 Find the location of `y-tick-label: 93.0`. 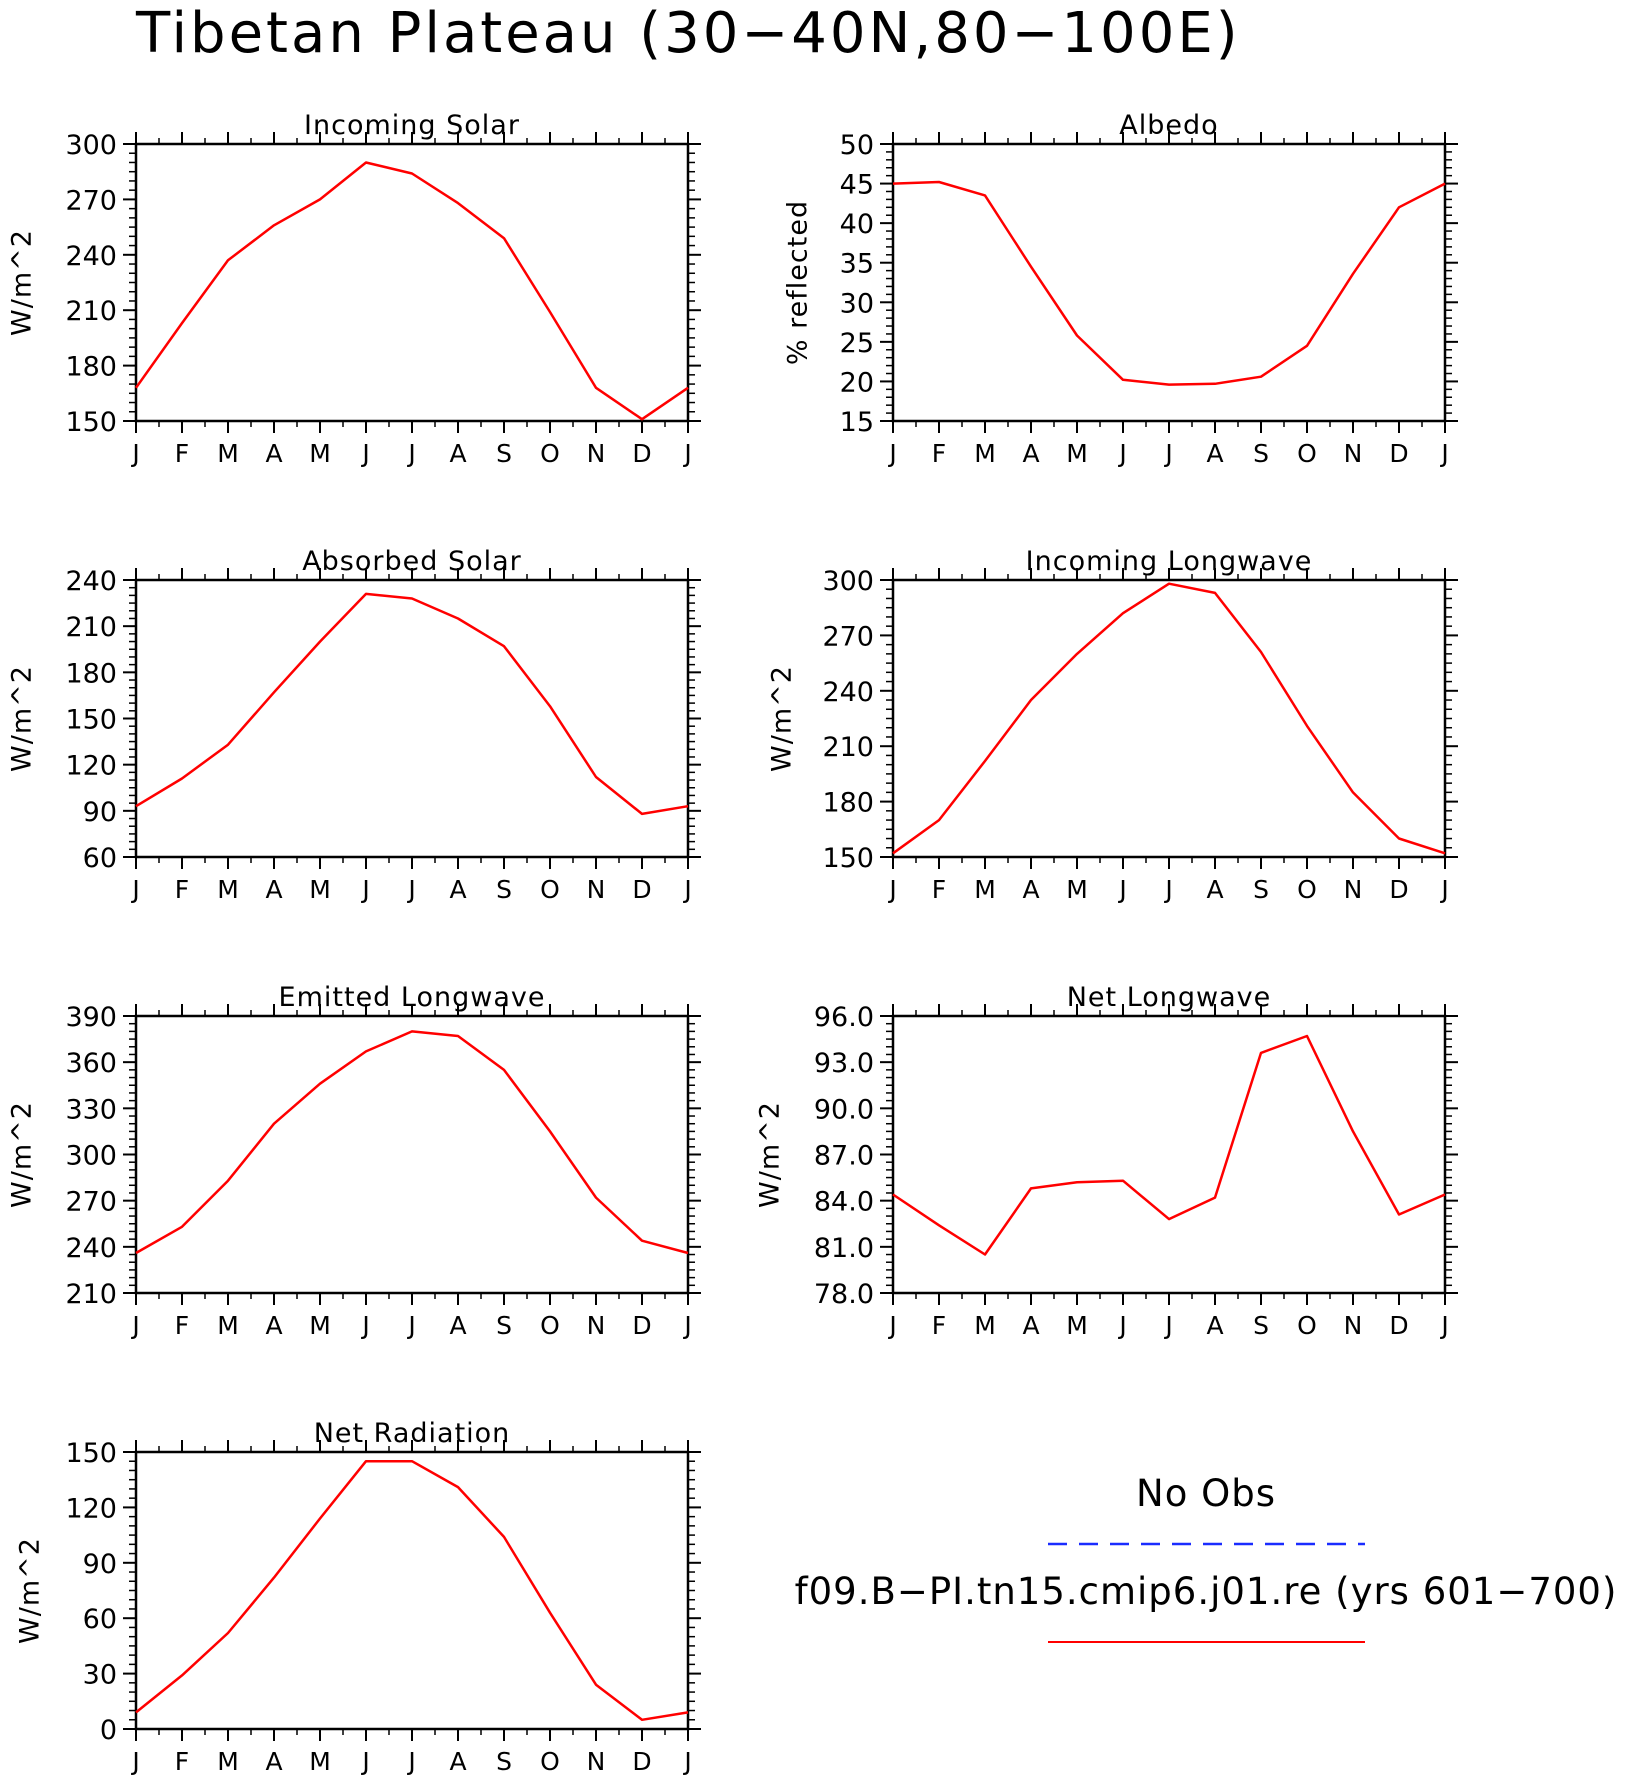

y-tick-label: 93.0 is located at coordinates (844, 1063).